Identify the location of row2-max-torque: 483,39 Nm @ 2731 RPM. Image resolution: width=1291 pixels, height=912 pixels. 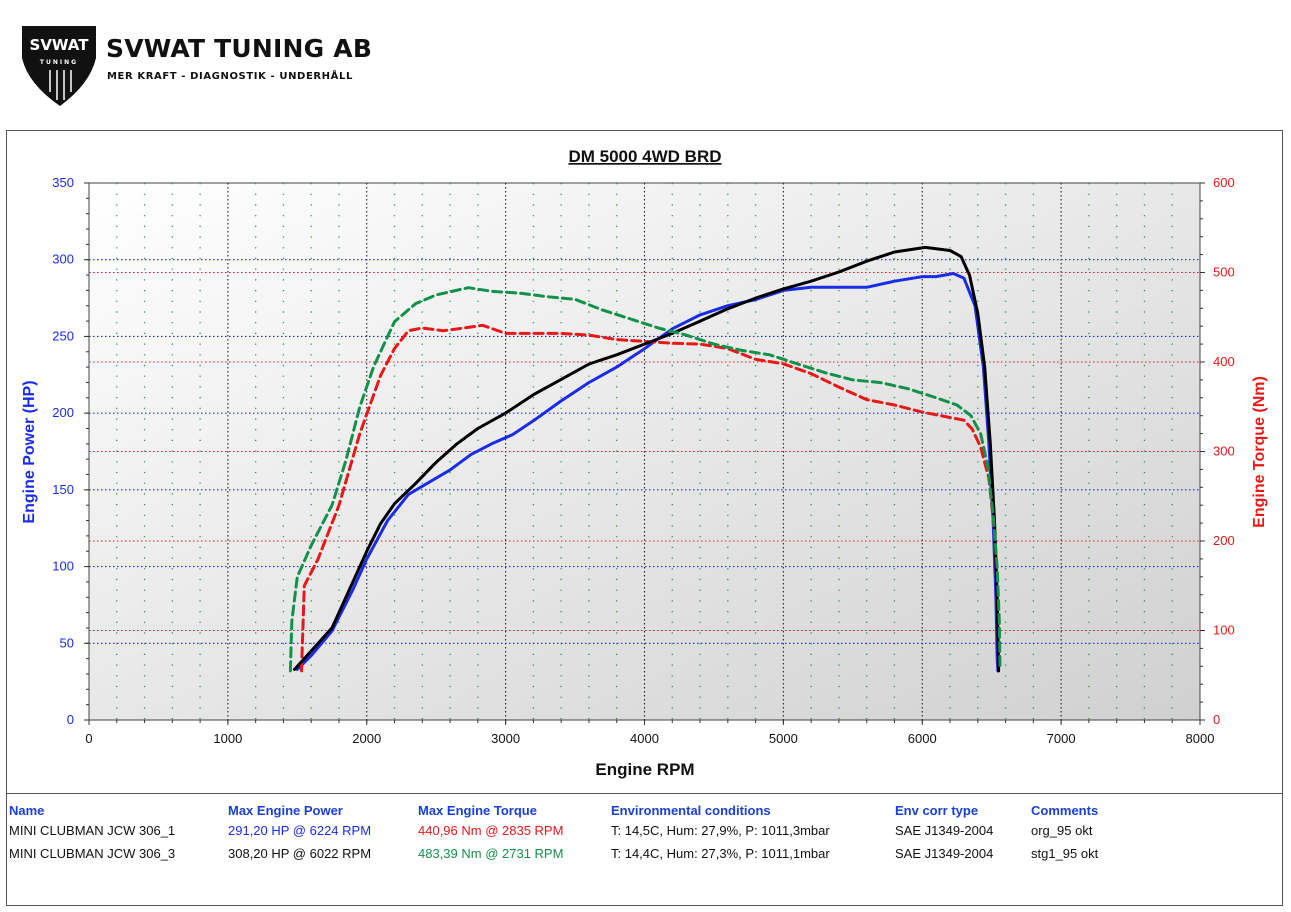
(491, 853).